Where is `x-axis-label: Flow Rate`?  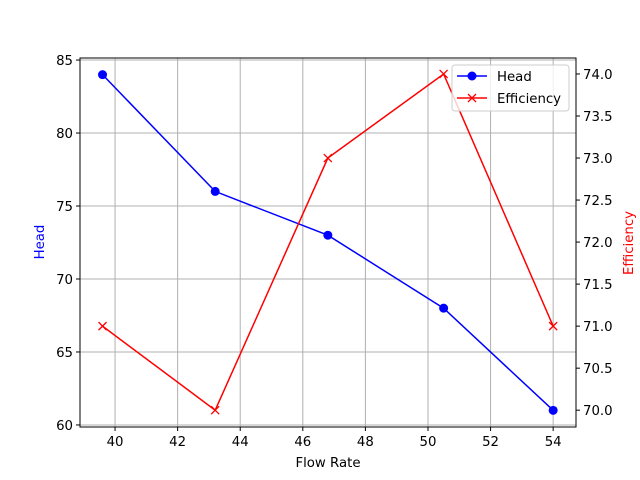 x-axis-label: Flow Rate is located at coordinates (327, 463).